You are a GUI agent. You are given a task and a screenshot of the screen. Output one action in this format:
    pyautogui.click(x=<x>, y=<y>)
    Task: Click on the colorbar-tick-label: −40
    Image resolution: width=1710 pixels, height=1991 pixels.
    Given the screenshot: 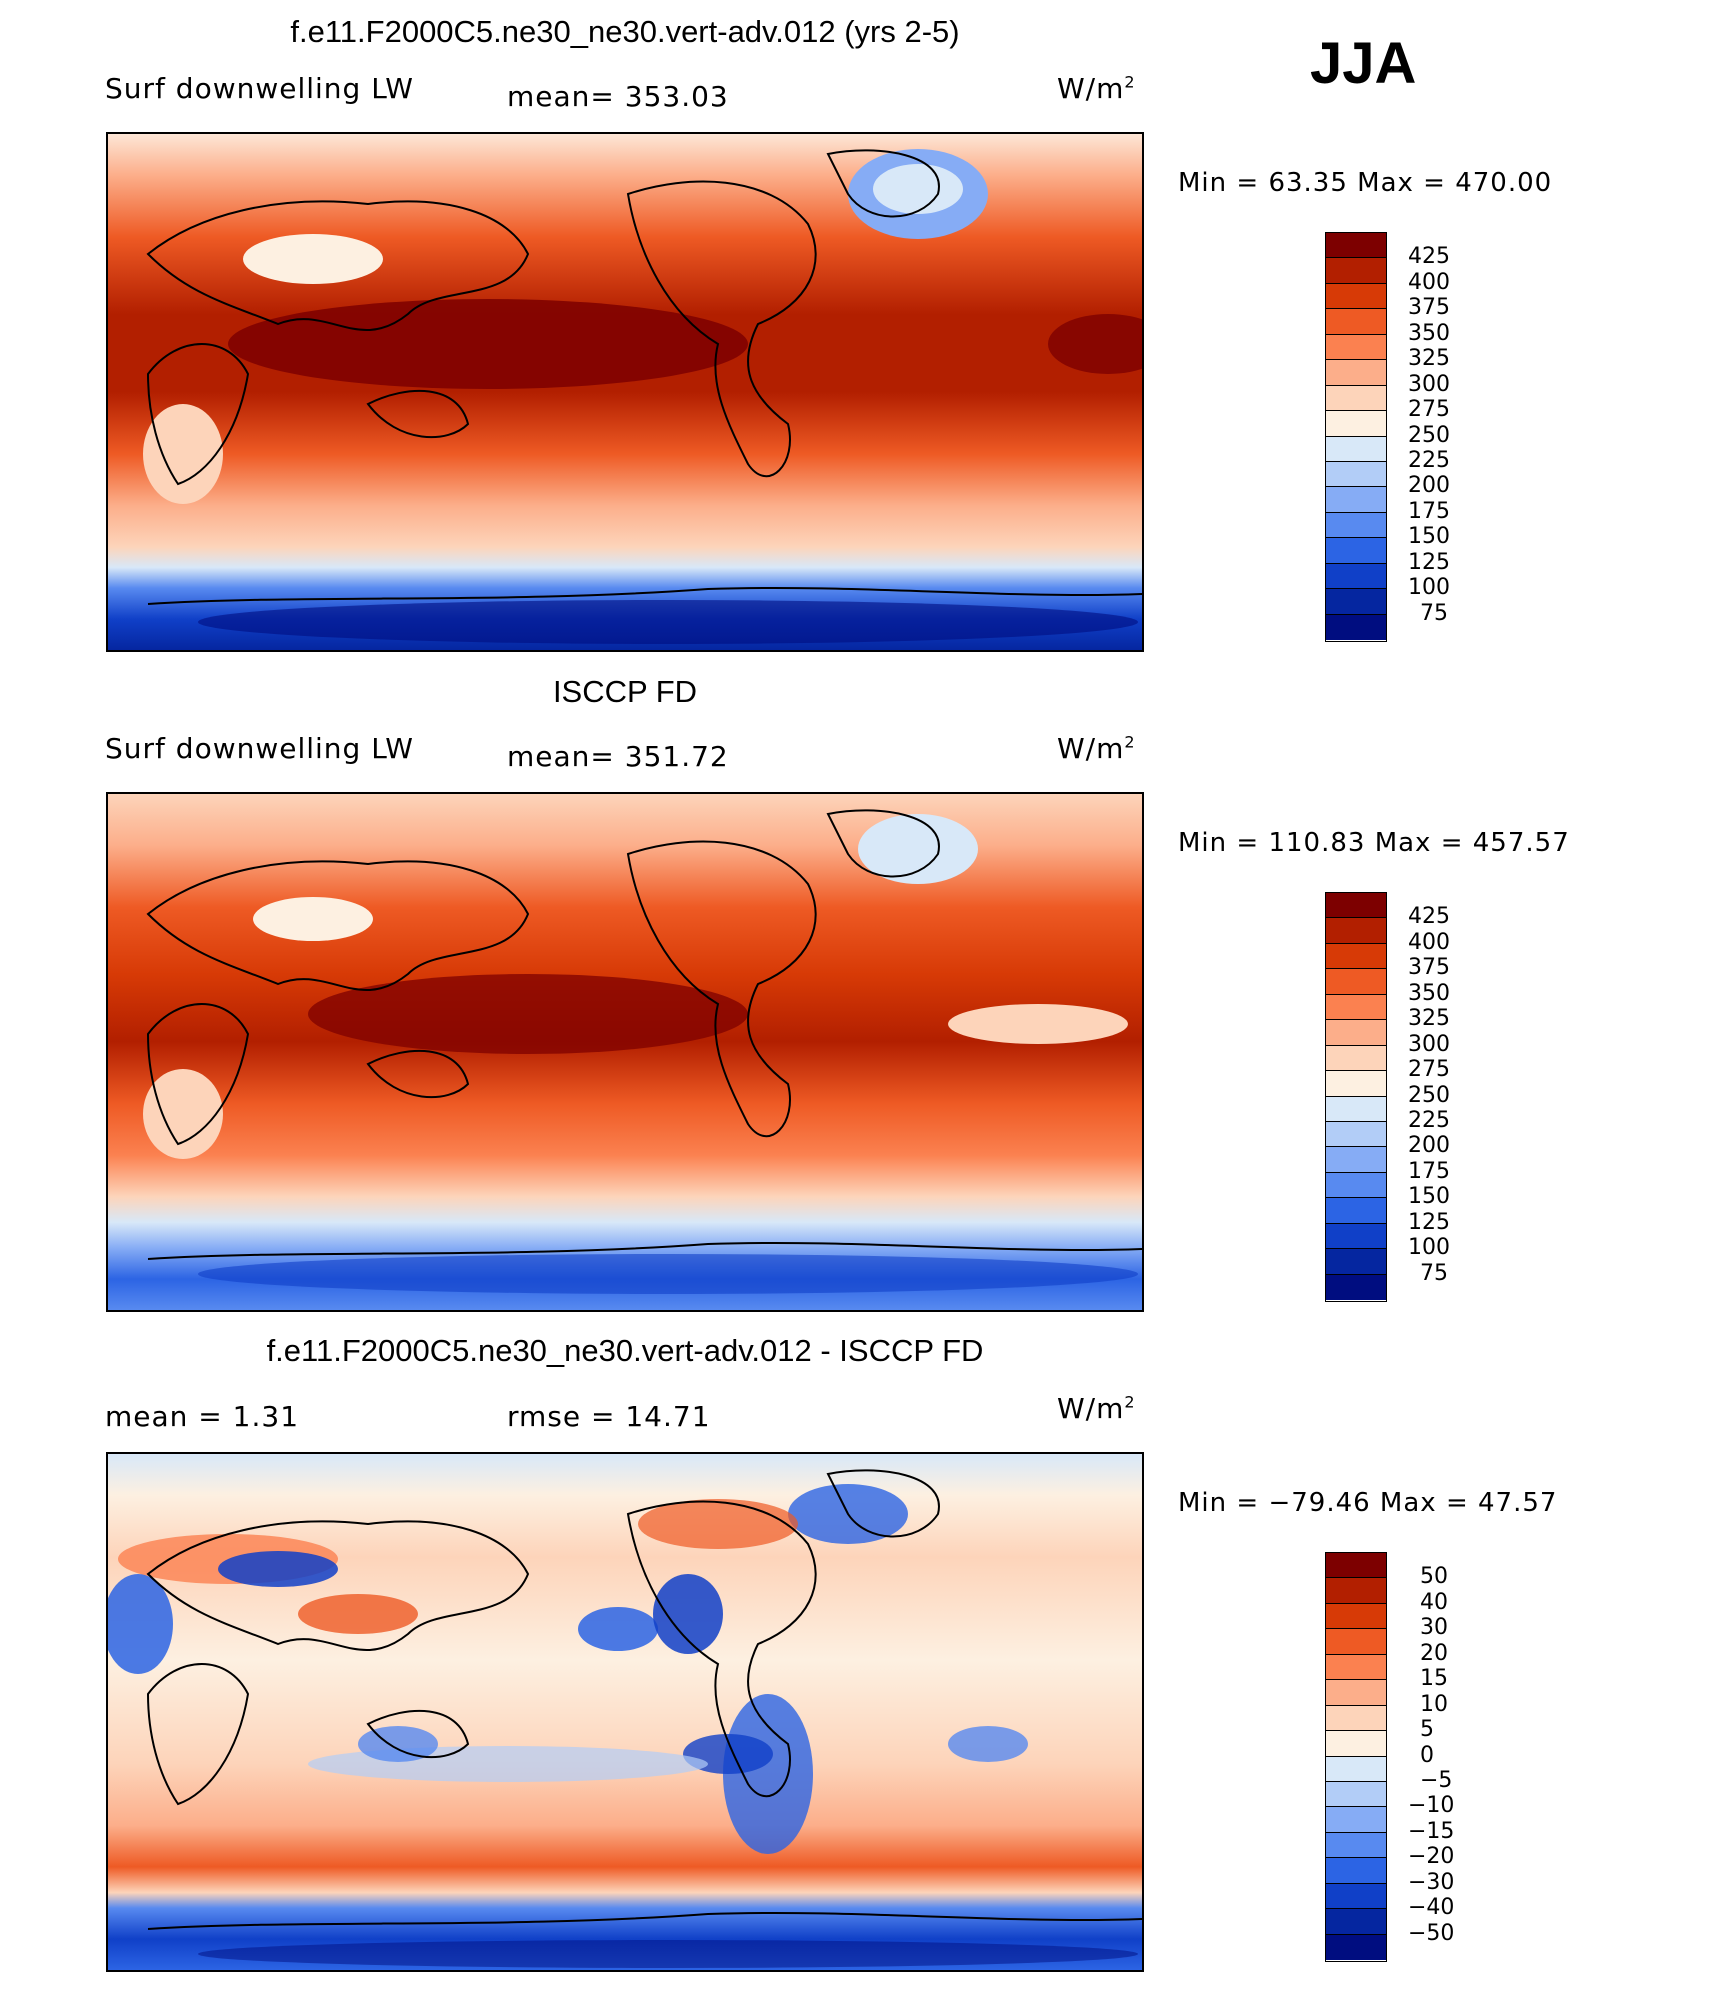 What is the action you would take?
    pyautogui.click(x=1431, y=1908)
    